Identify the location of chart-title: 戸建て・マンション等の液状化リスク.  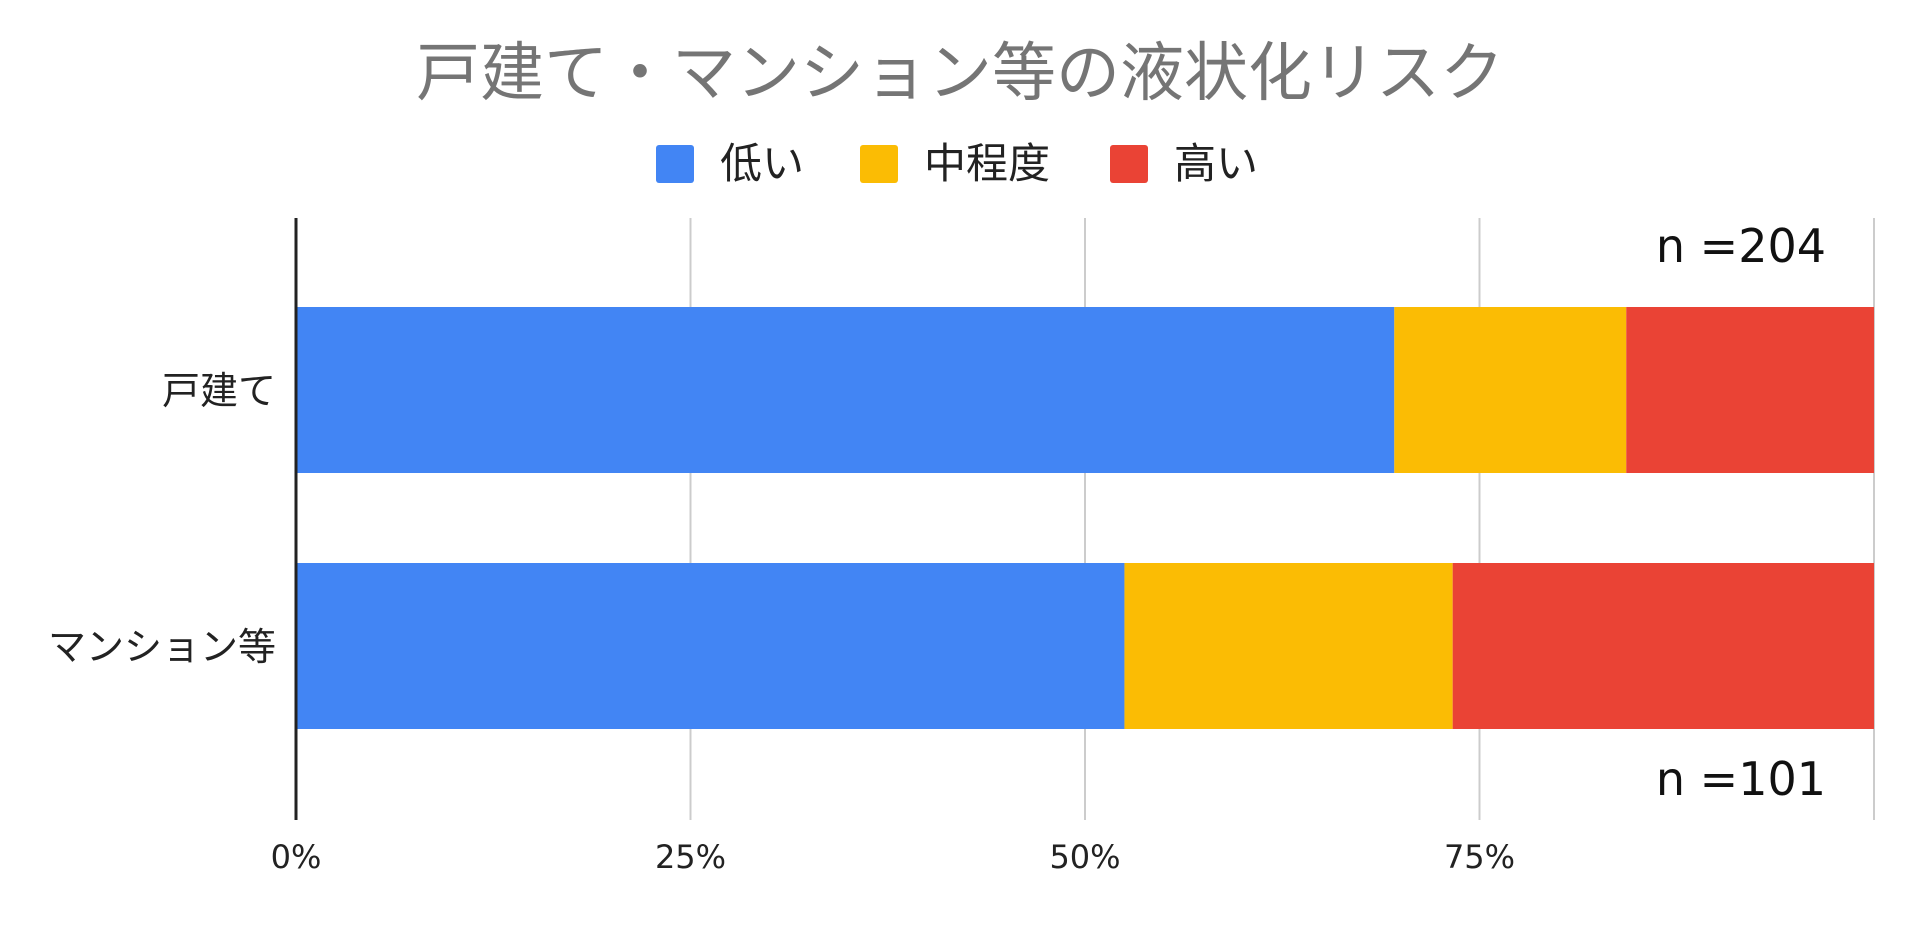
(960, 74).